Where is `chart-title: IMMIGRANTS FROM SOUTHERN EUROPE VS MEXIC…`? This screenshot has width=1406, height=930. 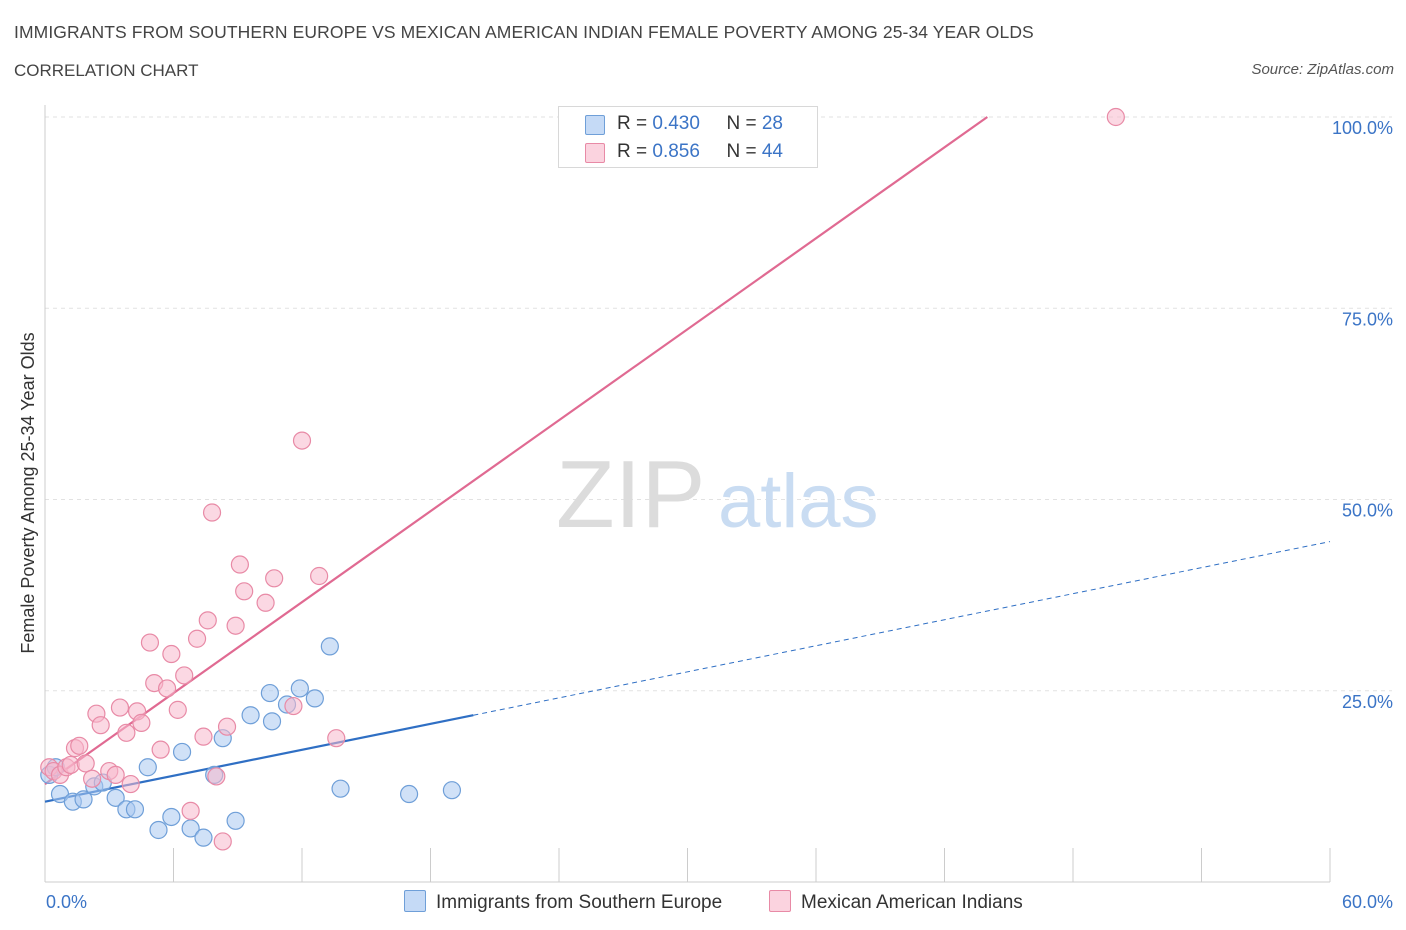 chart-title: IMMIGRANTS FROM SOUTHERN EUROPE VS MEXIC… is located at coordinates (524, 32).